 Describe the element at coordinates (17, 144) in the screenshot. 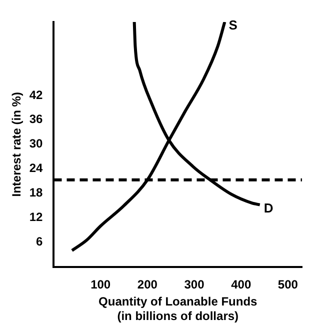

I see `y-axis-title: Interest rate (in %)` at that location.